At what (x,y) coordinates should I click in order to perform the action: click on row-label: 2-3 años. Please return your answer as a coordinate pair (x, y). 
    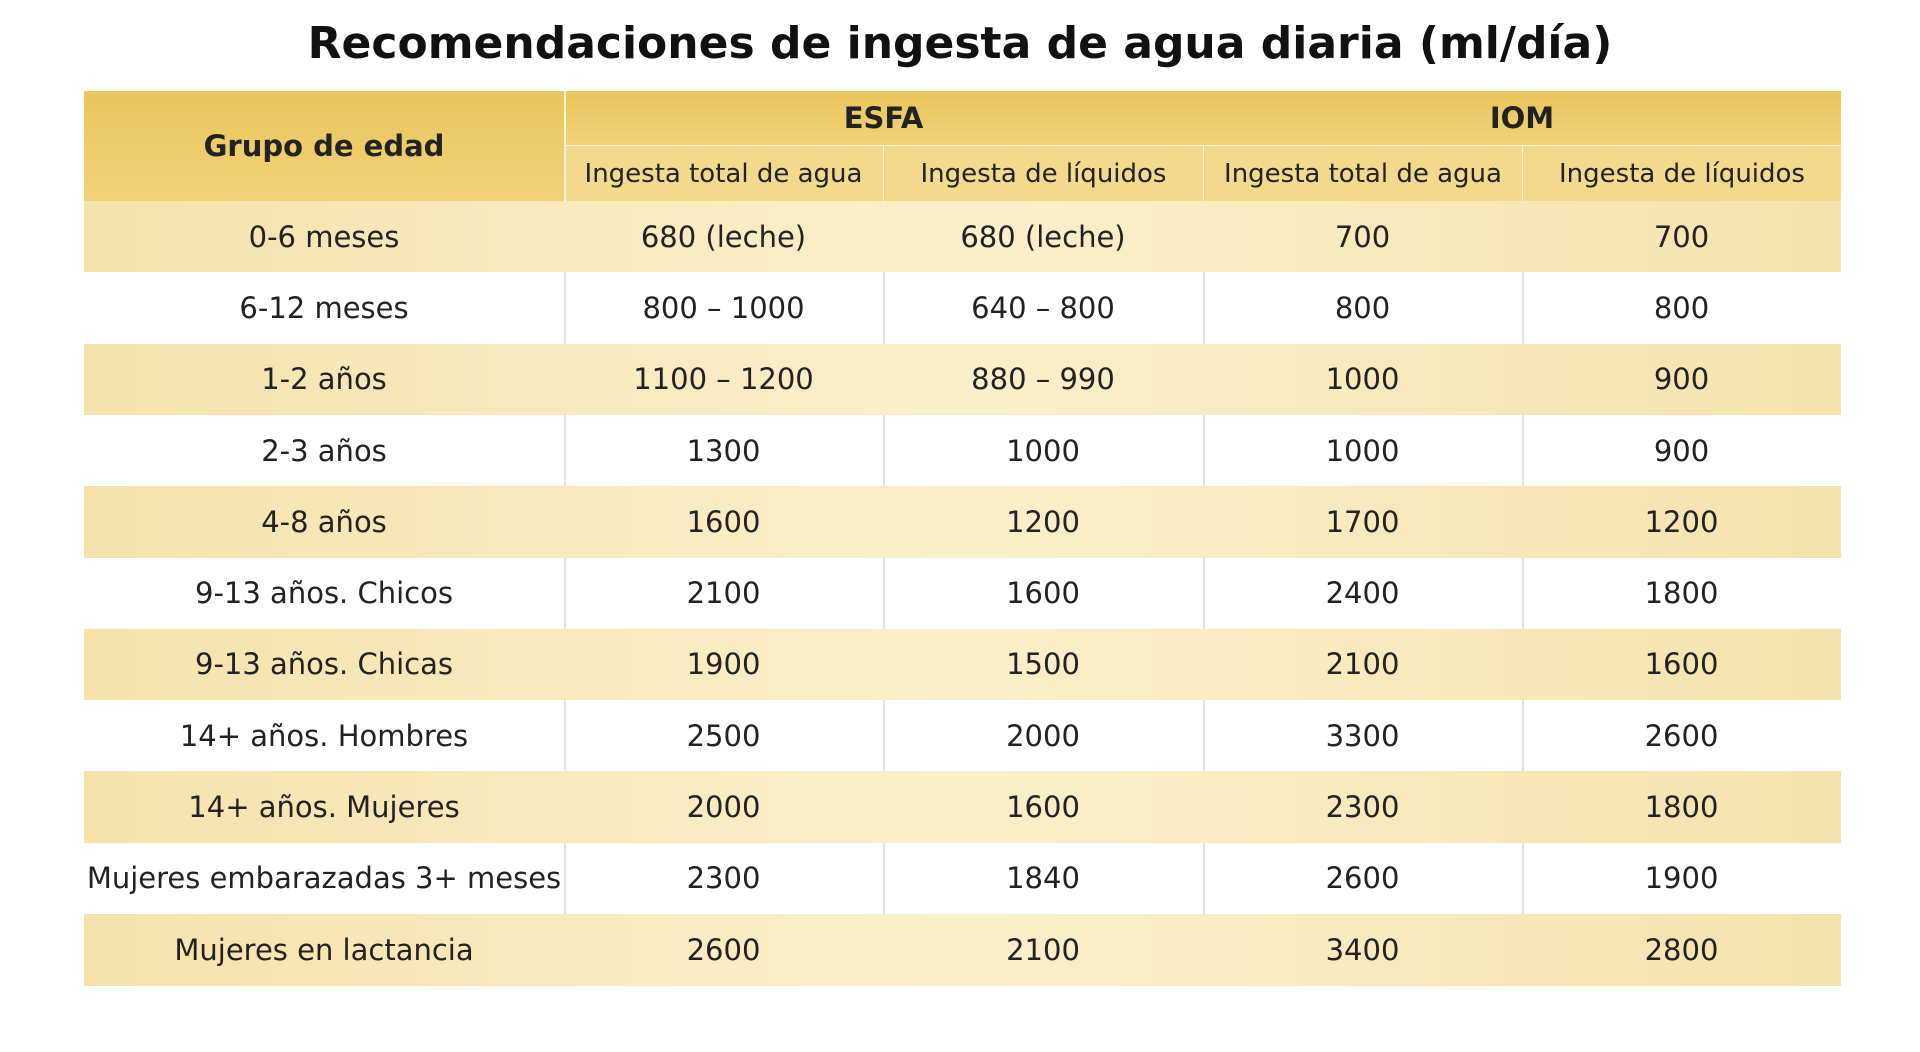
    Looking at the image, I should click on (324, 450).